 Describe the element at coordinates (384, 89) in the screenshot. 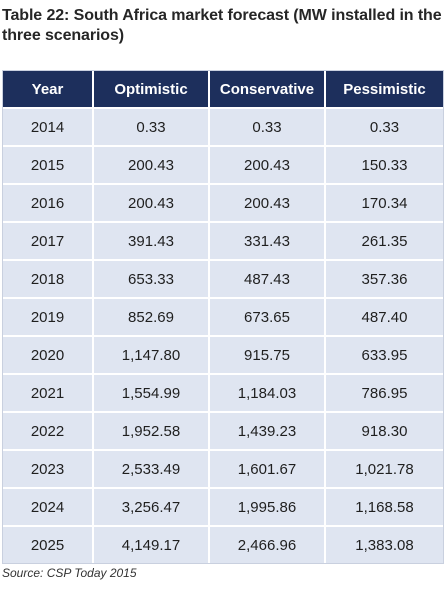

I see `header-pessimistic: Pessimistic` at that location.